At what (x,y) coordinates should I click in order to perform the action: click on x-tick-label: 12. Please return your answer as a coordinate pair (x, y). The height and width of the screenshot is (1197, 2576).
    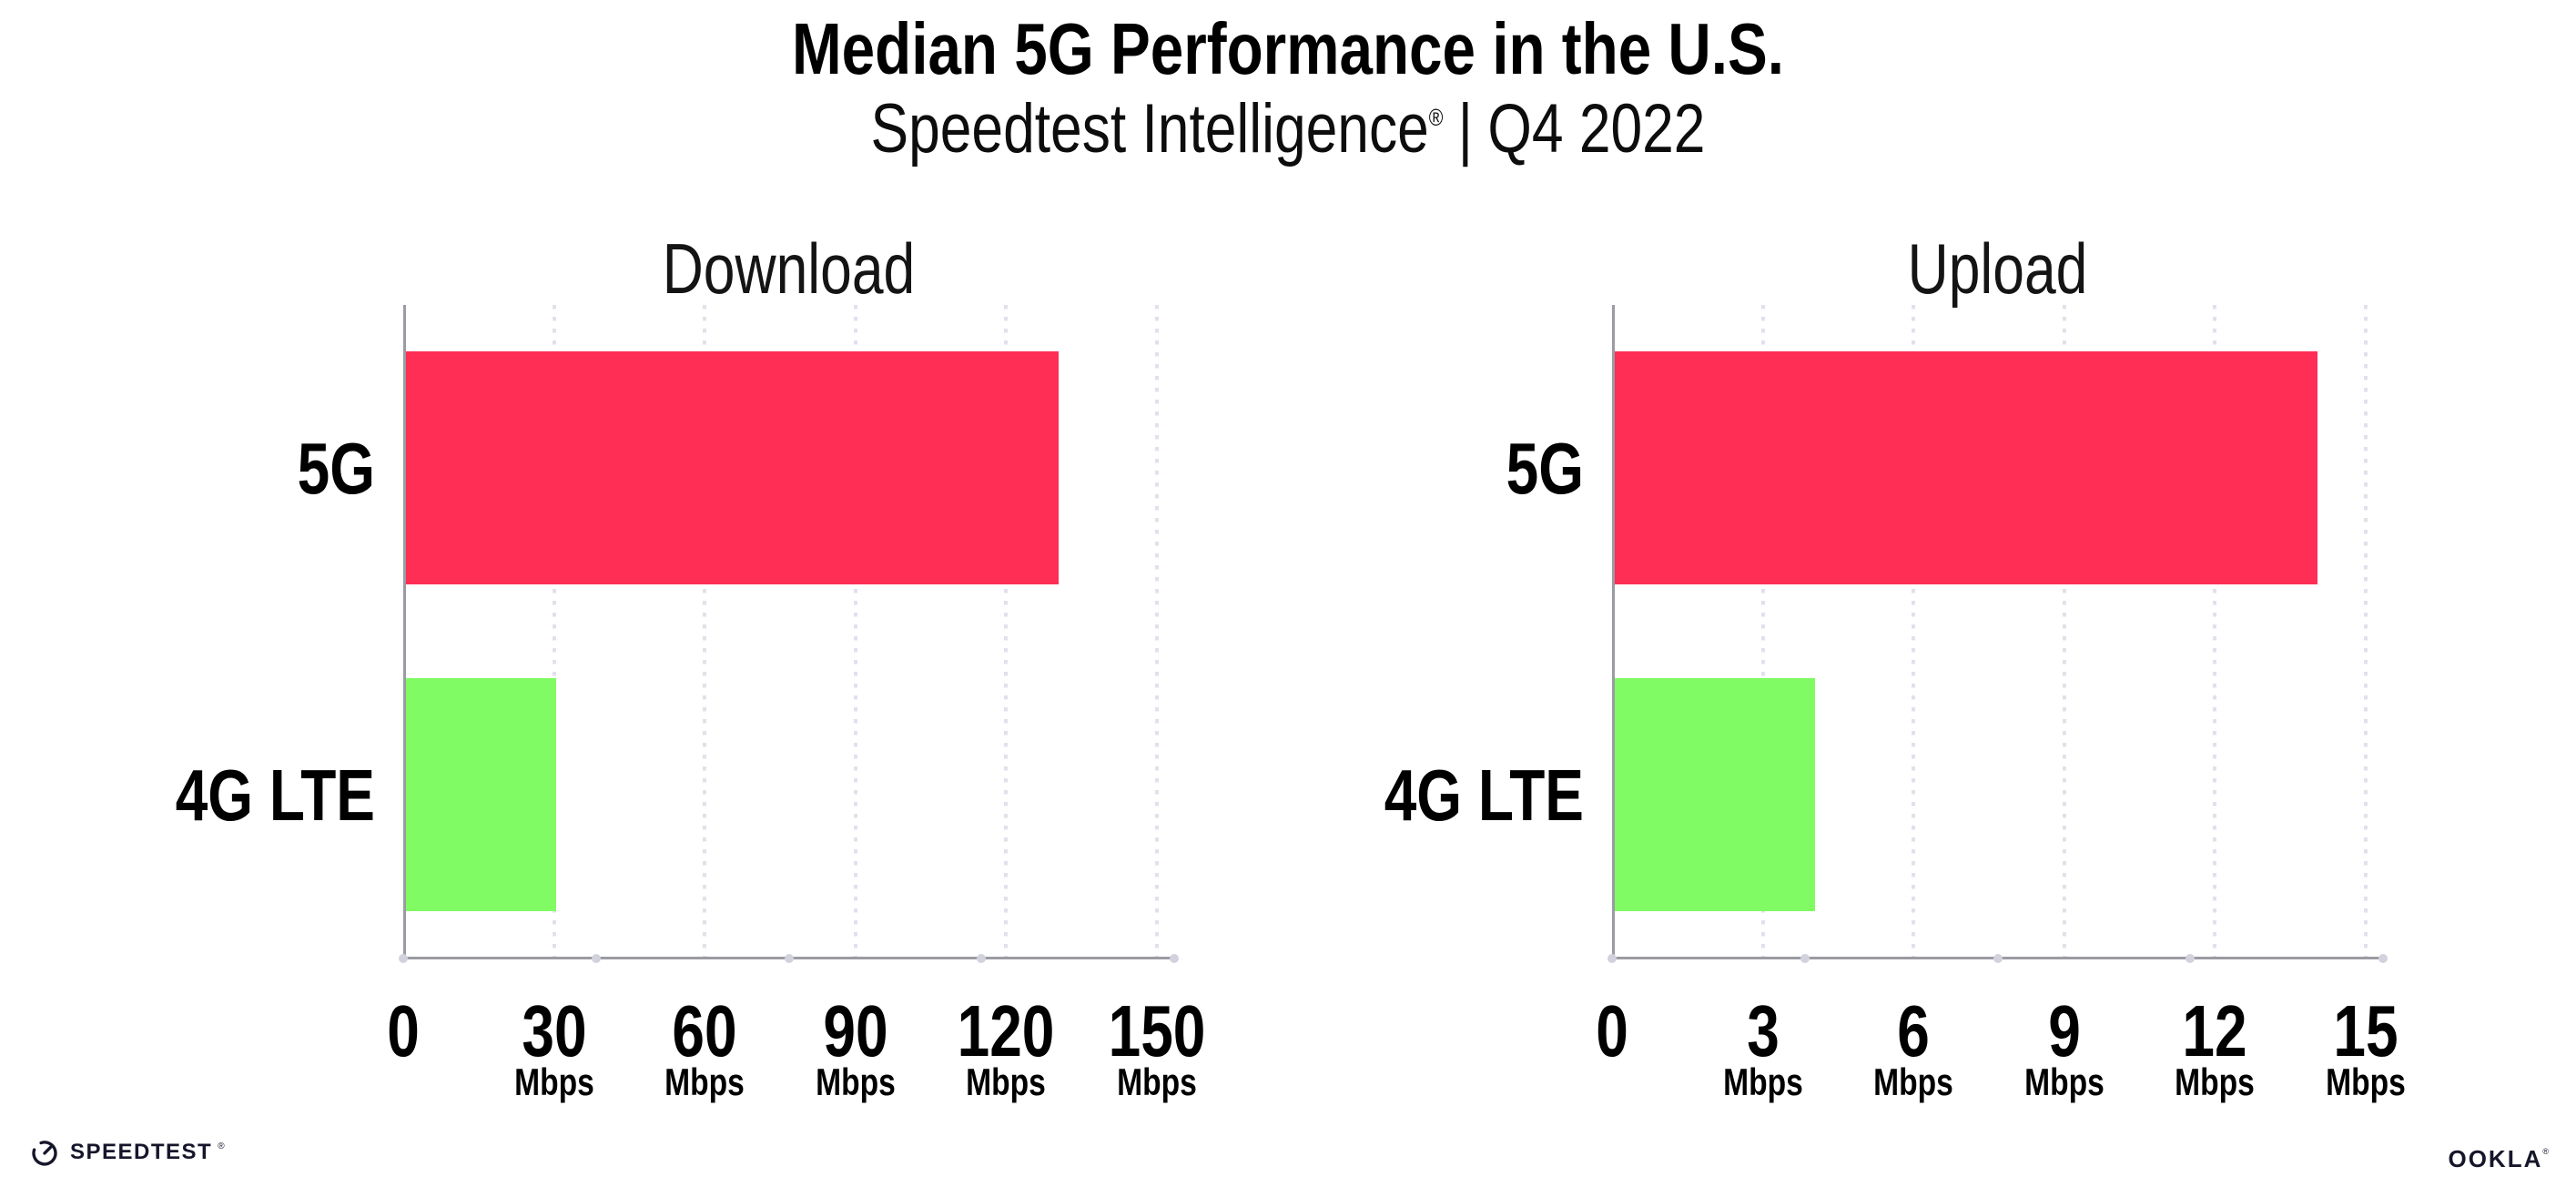
    Looking at the image, I should click on (2214, 1030).